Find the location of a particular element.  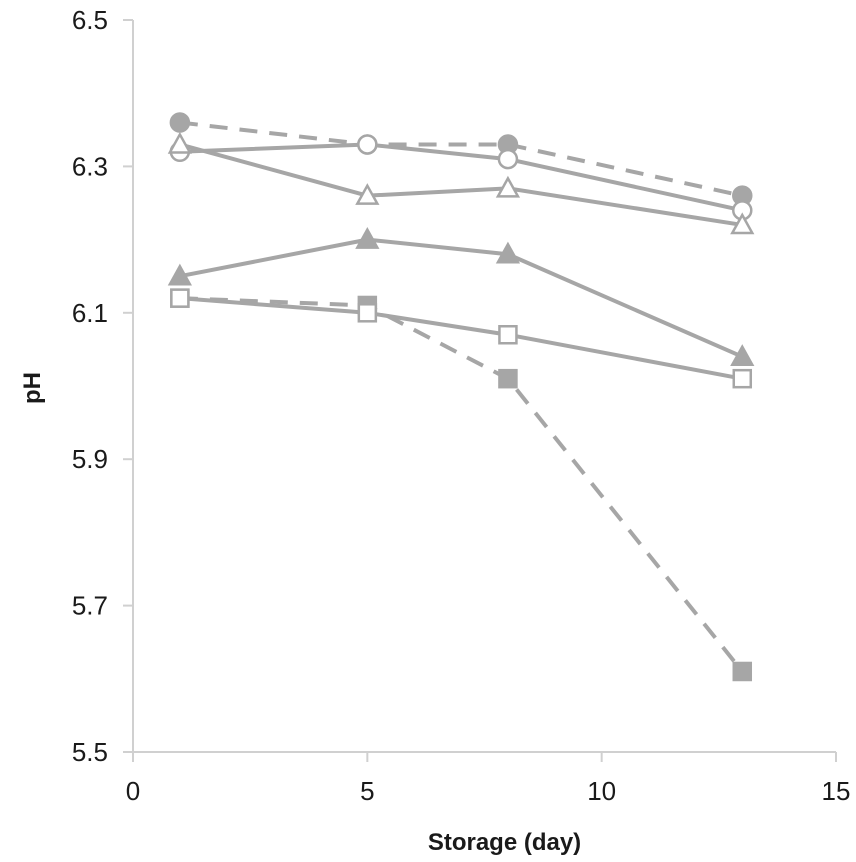

x-tick-label: 10 is located at coordinates (601, 791).